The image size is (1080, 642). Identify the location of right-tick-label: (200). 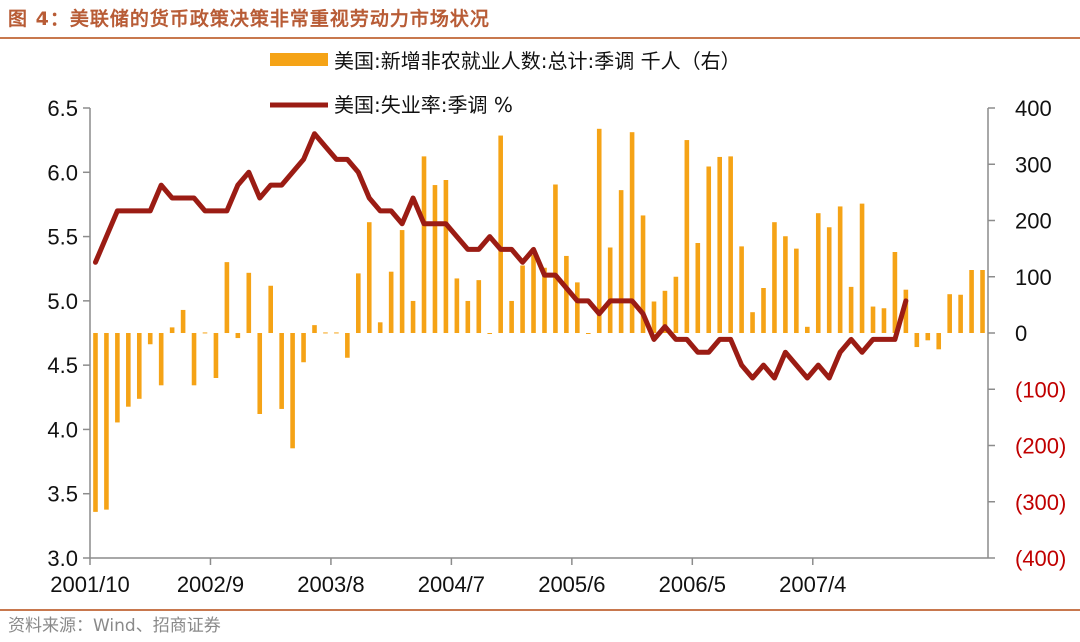
(1040, 446).